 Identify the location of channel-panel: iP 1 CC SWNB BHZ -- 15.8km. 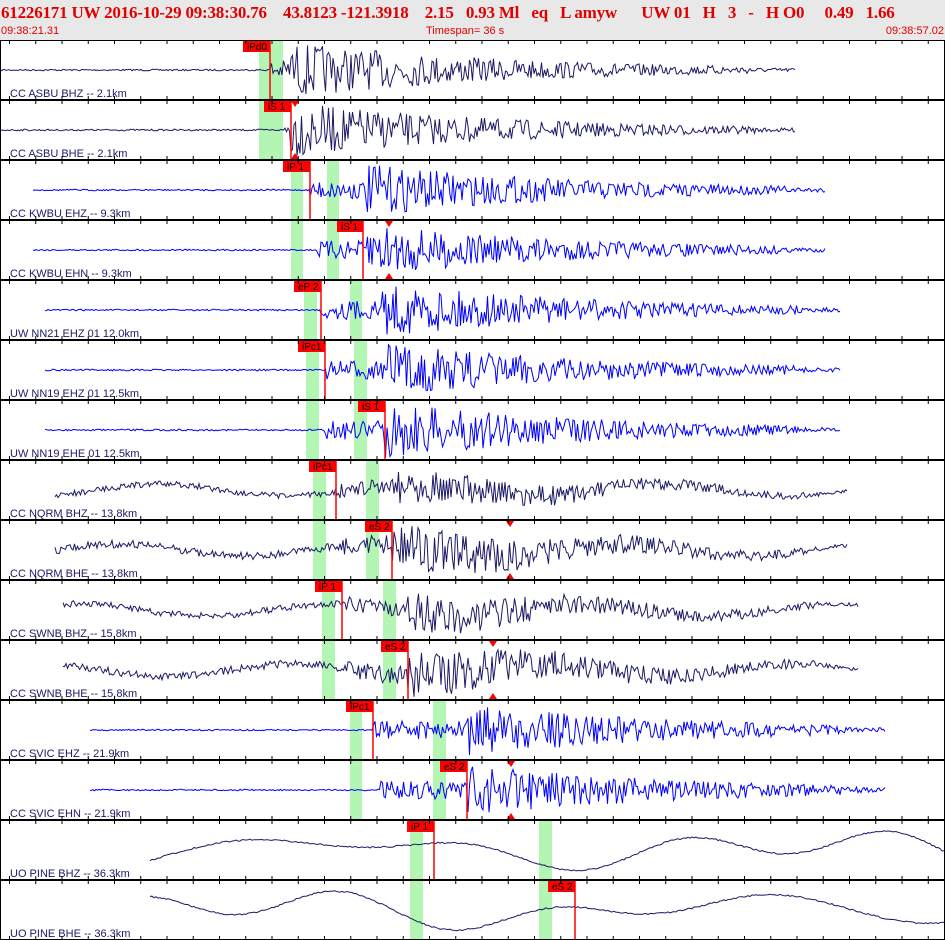
(434, 610).